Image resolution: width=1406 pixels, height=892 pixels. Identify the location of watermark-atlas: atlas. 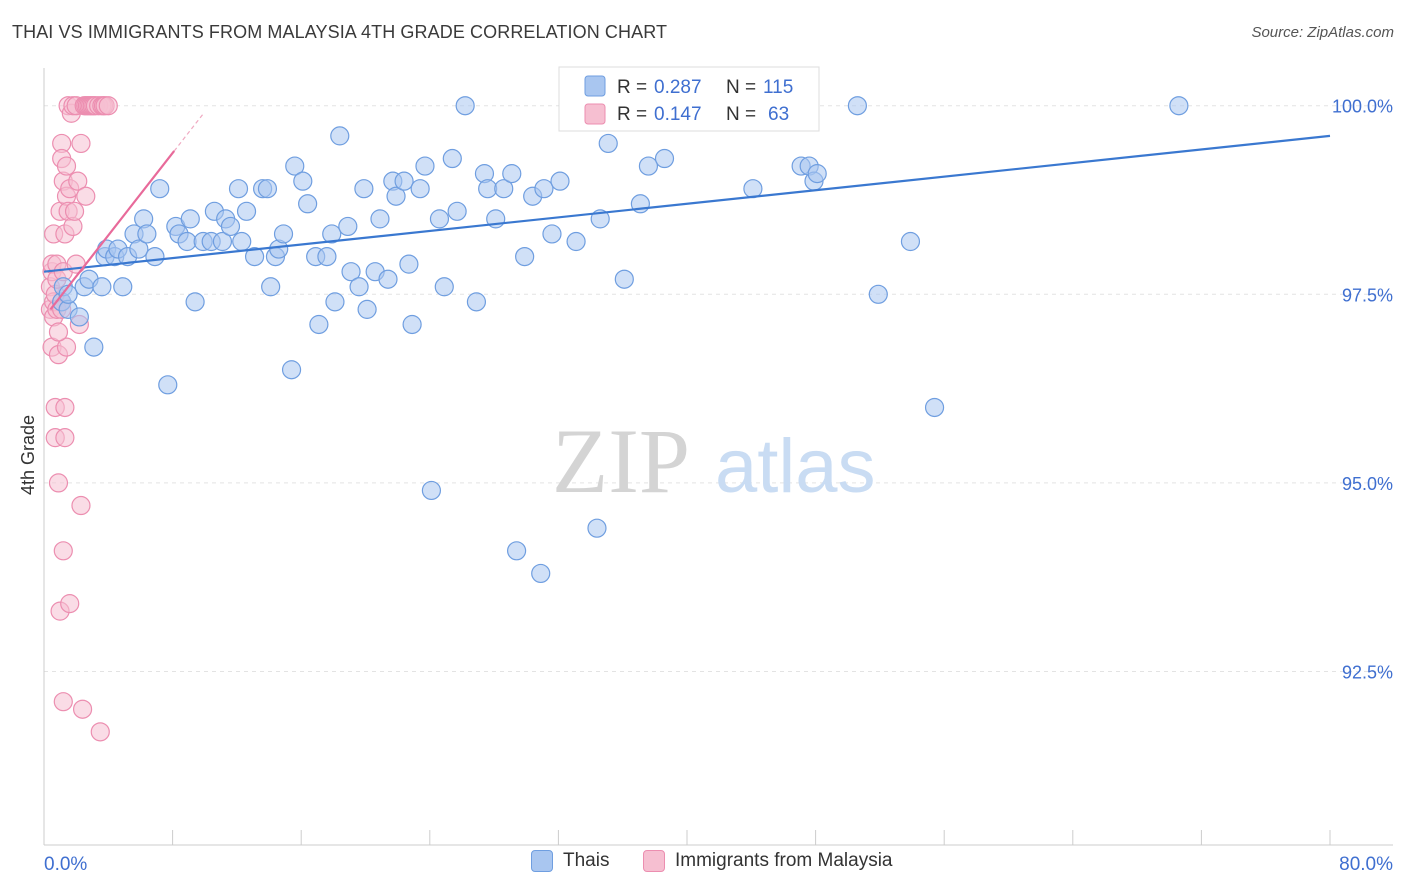
(795, 466).